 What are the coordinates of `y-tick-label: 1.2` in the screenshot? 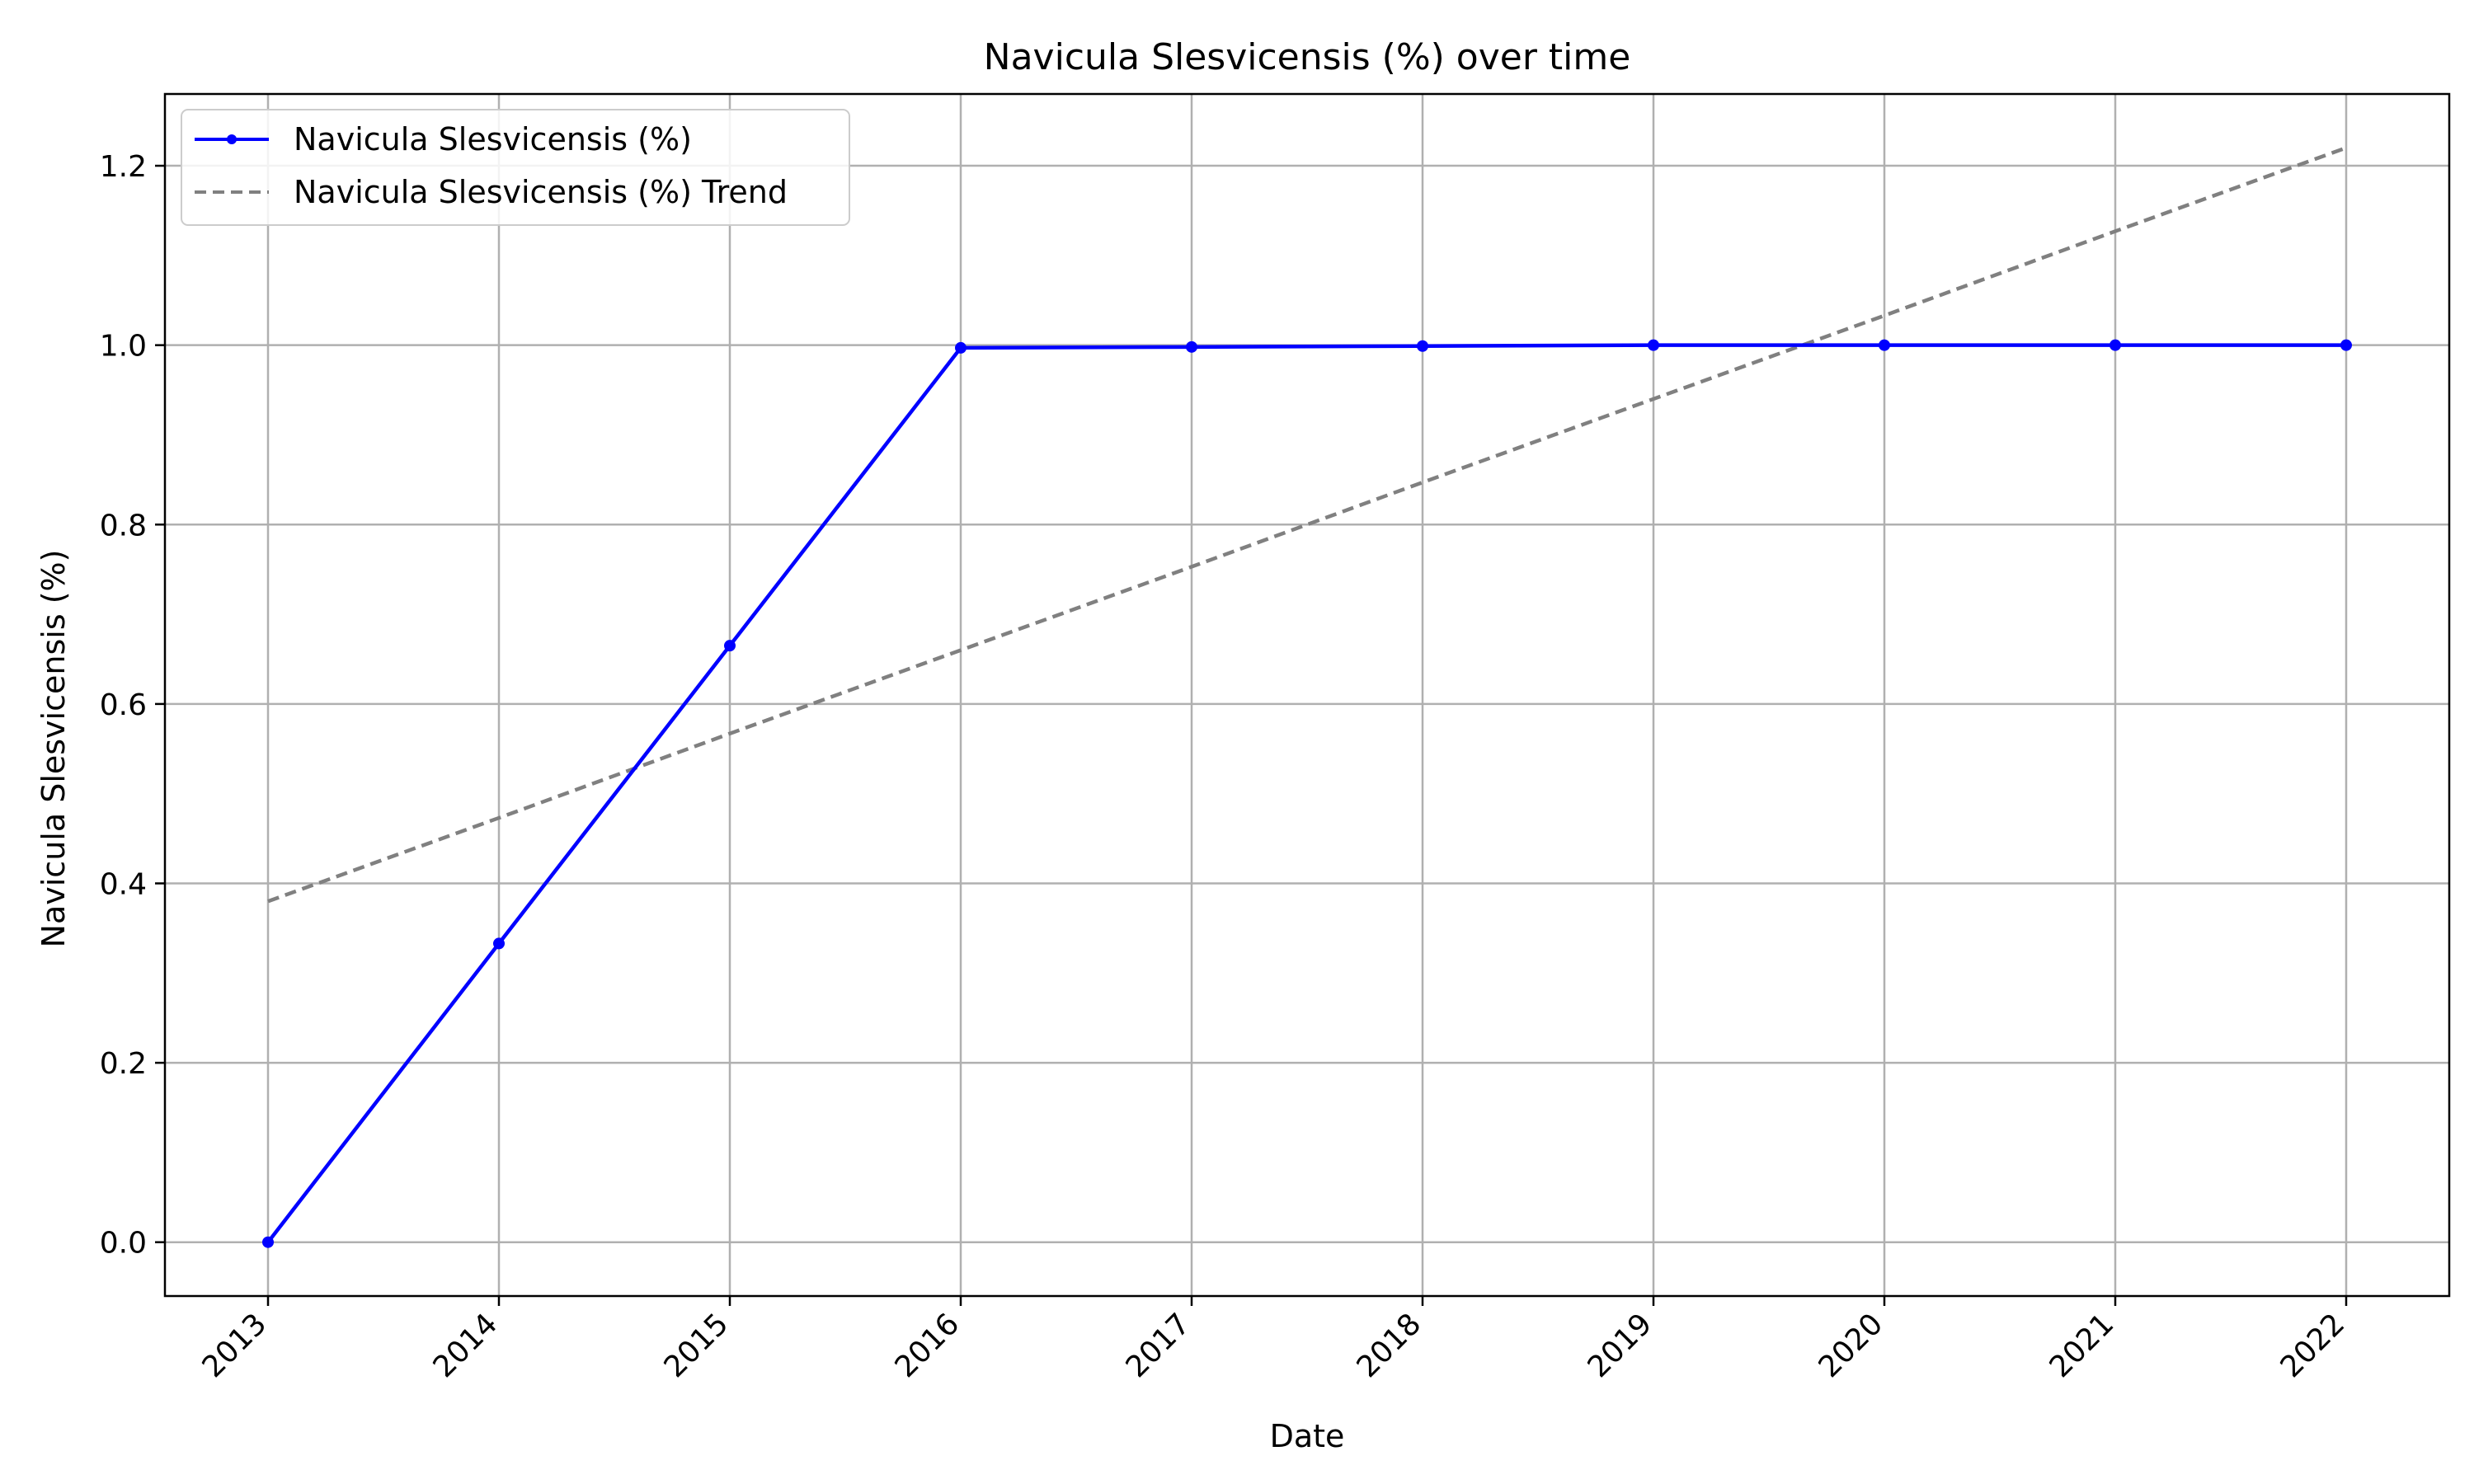 It's located at (123, 167).